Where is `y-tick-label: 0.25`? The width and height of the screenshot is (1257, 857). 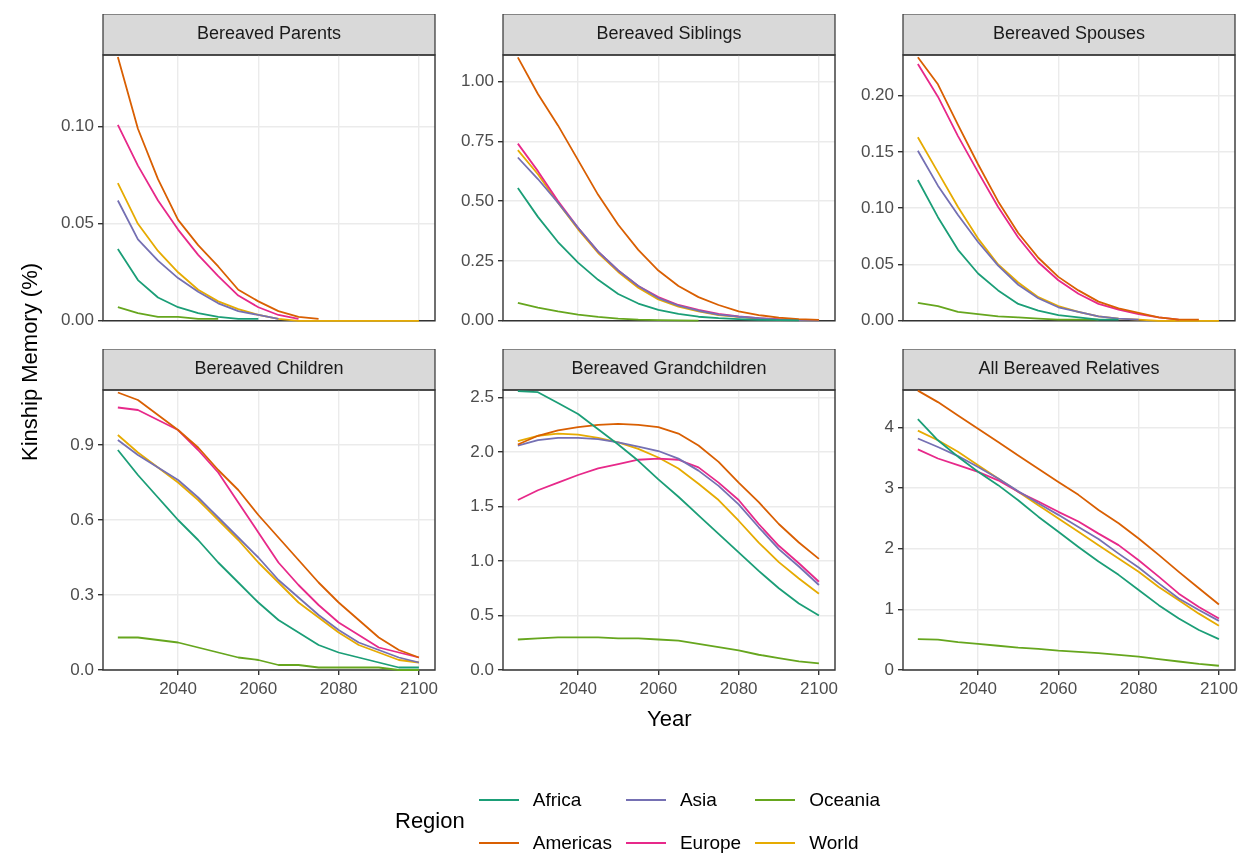 y-tick-label: 0.25 is located at coordinates (477, 260).